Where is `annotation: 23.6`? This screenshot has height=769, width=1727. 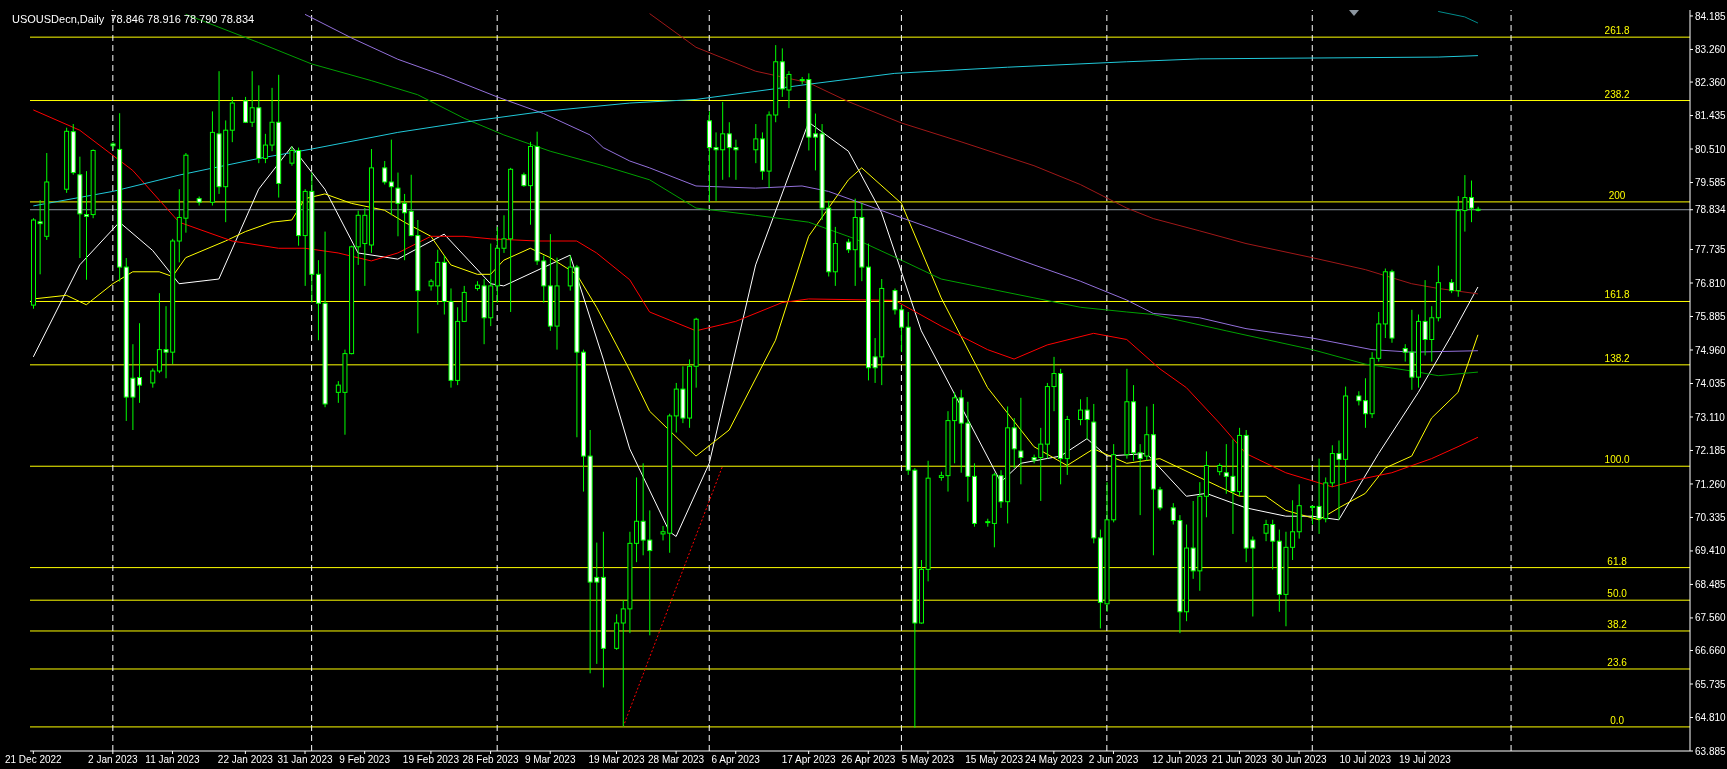 annotation: 23.6 is located at coordinates (1617, 662).